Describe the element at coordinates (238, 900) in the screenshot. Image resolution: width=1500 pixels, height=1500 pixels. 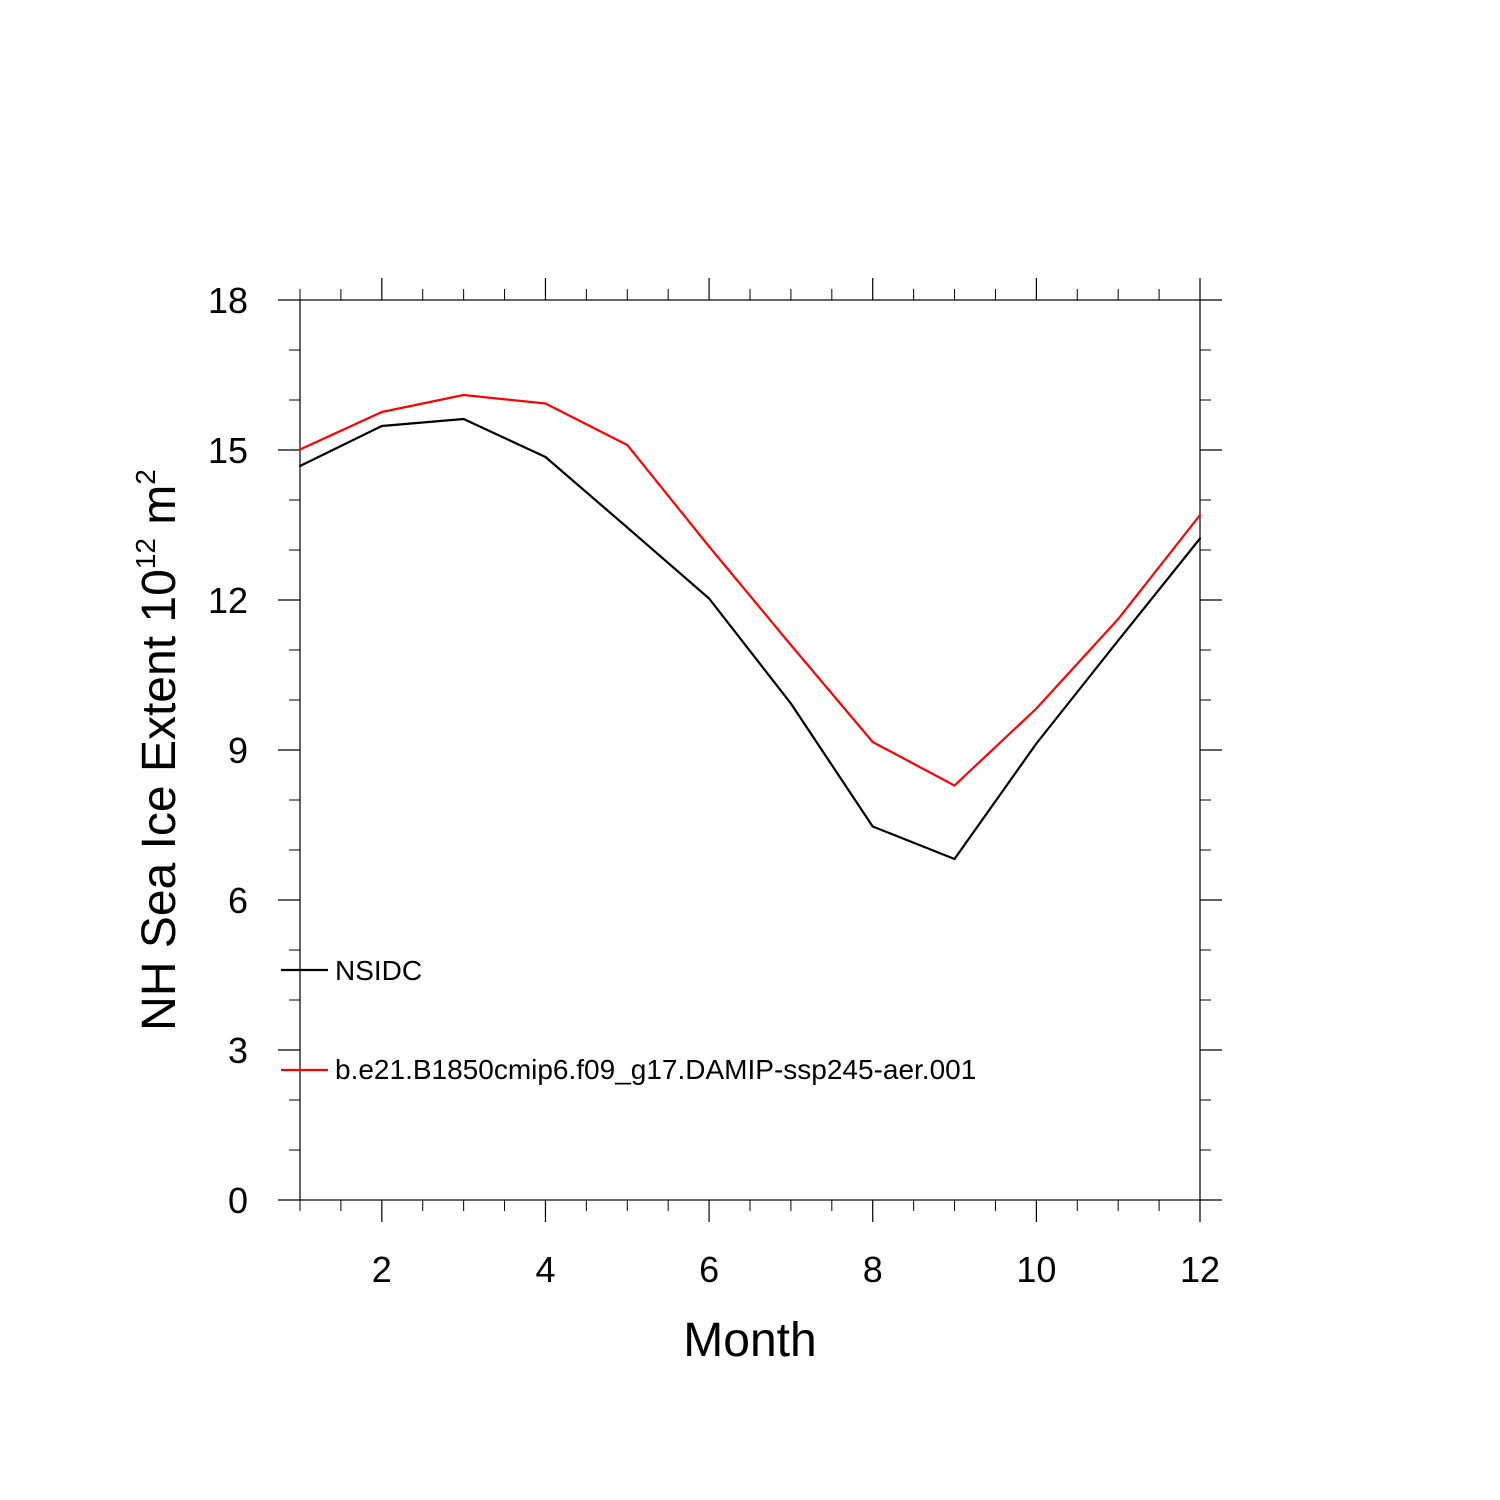
I see `y-tick-label: 6` at that location.